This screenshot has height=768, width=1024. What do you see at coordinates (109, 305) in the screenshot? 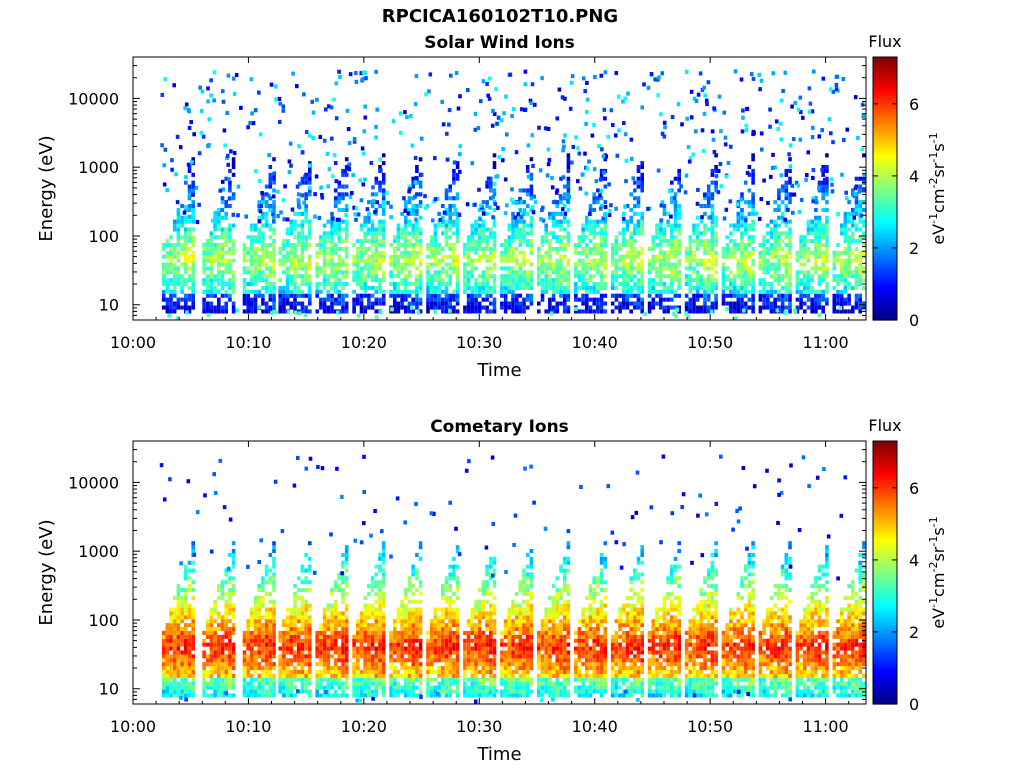
I see `y-tick-label: 10` at bounding box center [109, 305].